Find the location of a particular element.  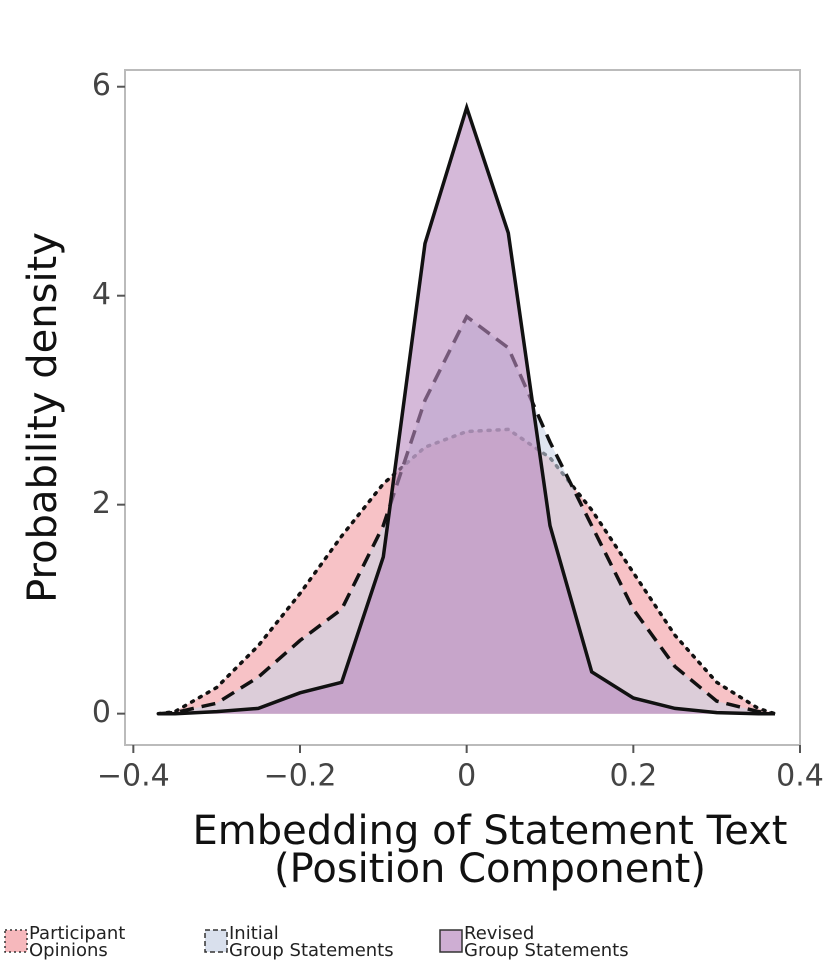

legend-item: Initial Group Statements is located at coordinates (299, 942).